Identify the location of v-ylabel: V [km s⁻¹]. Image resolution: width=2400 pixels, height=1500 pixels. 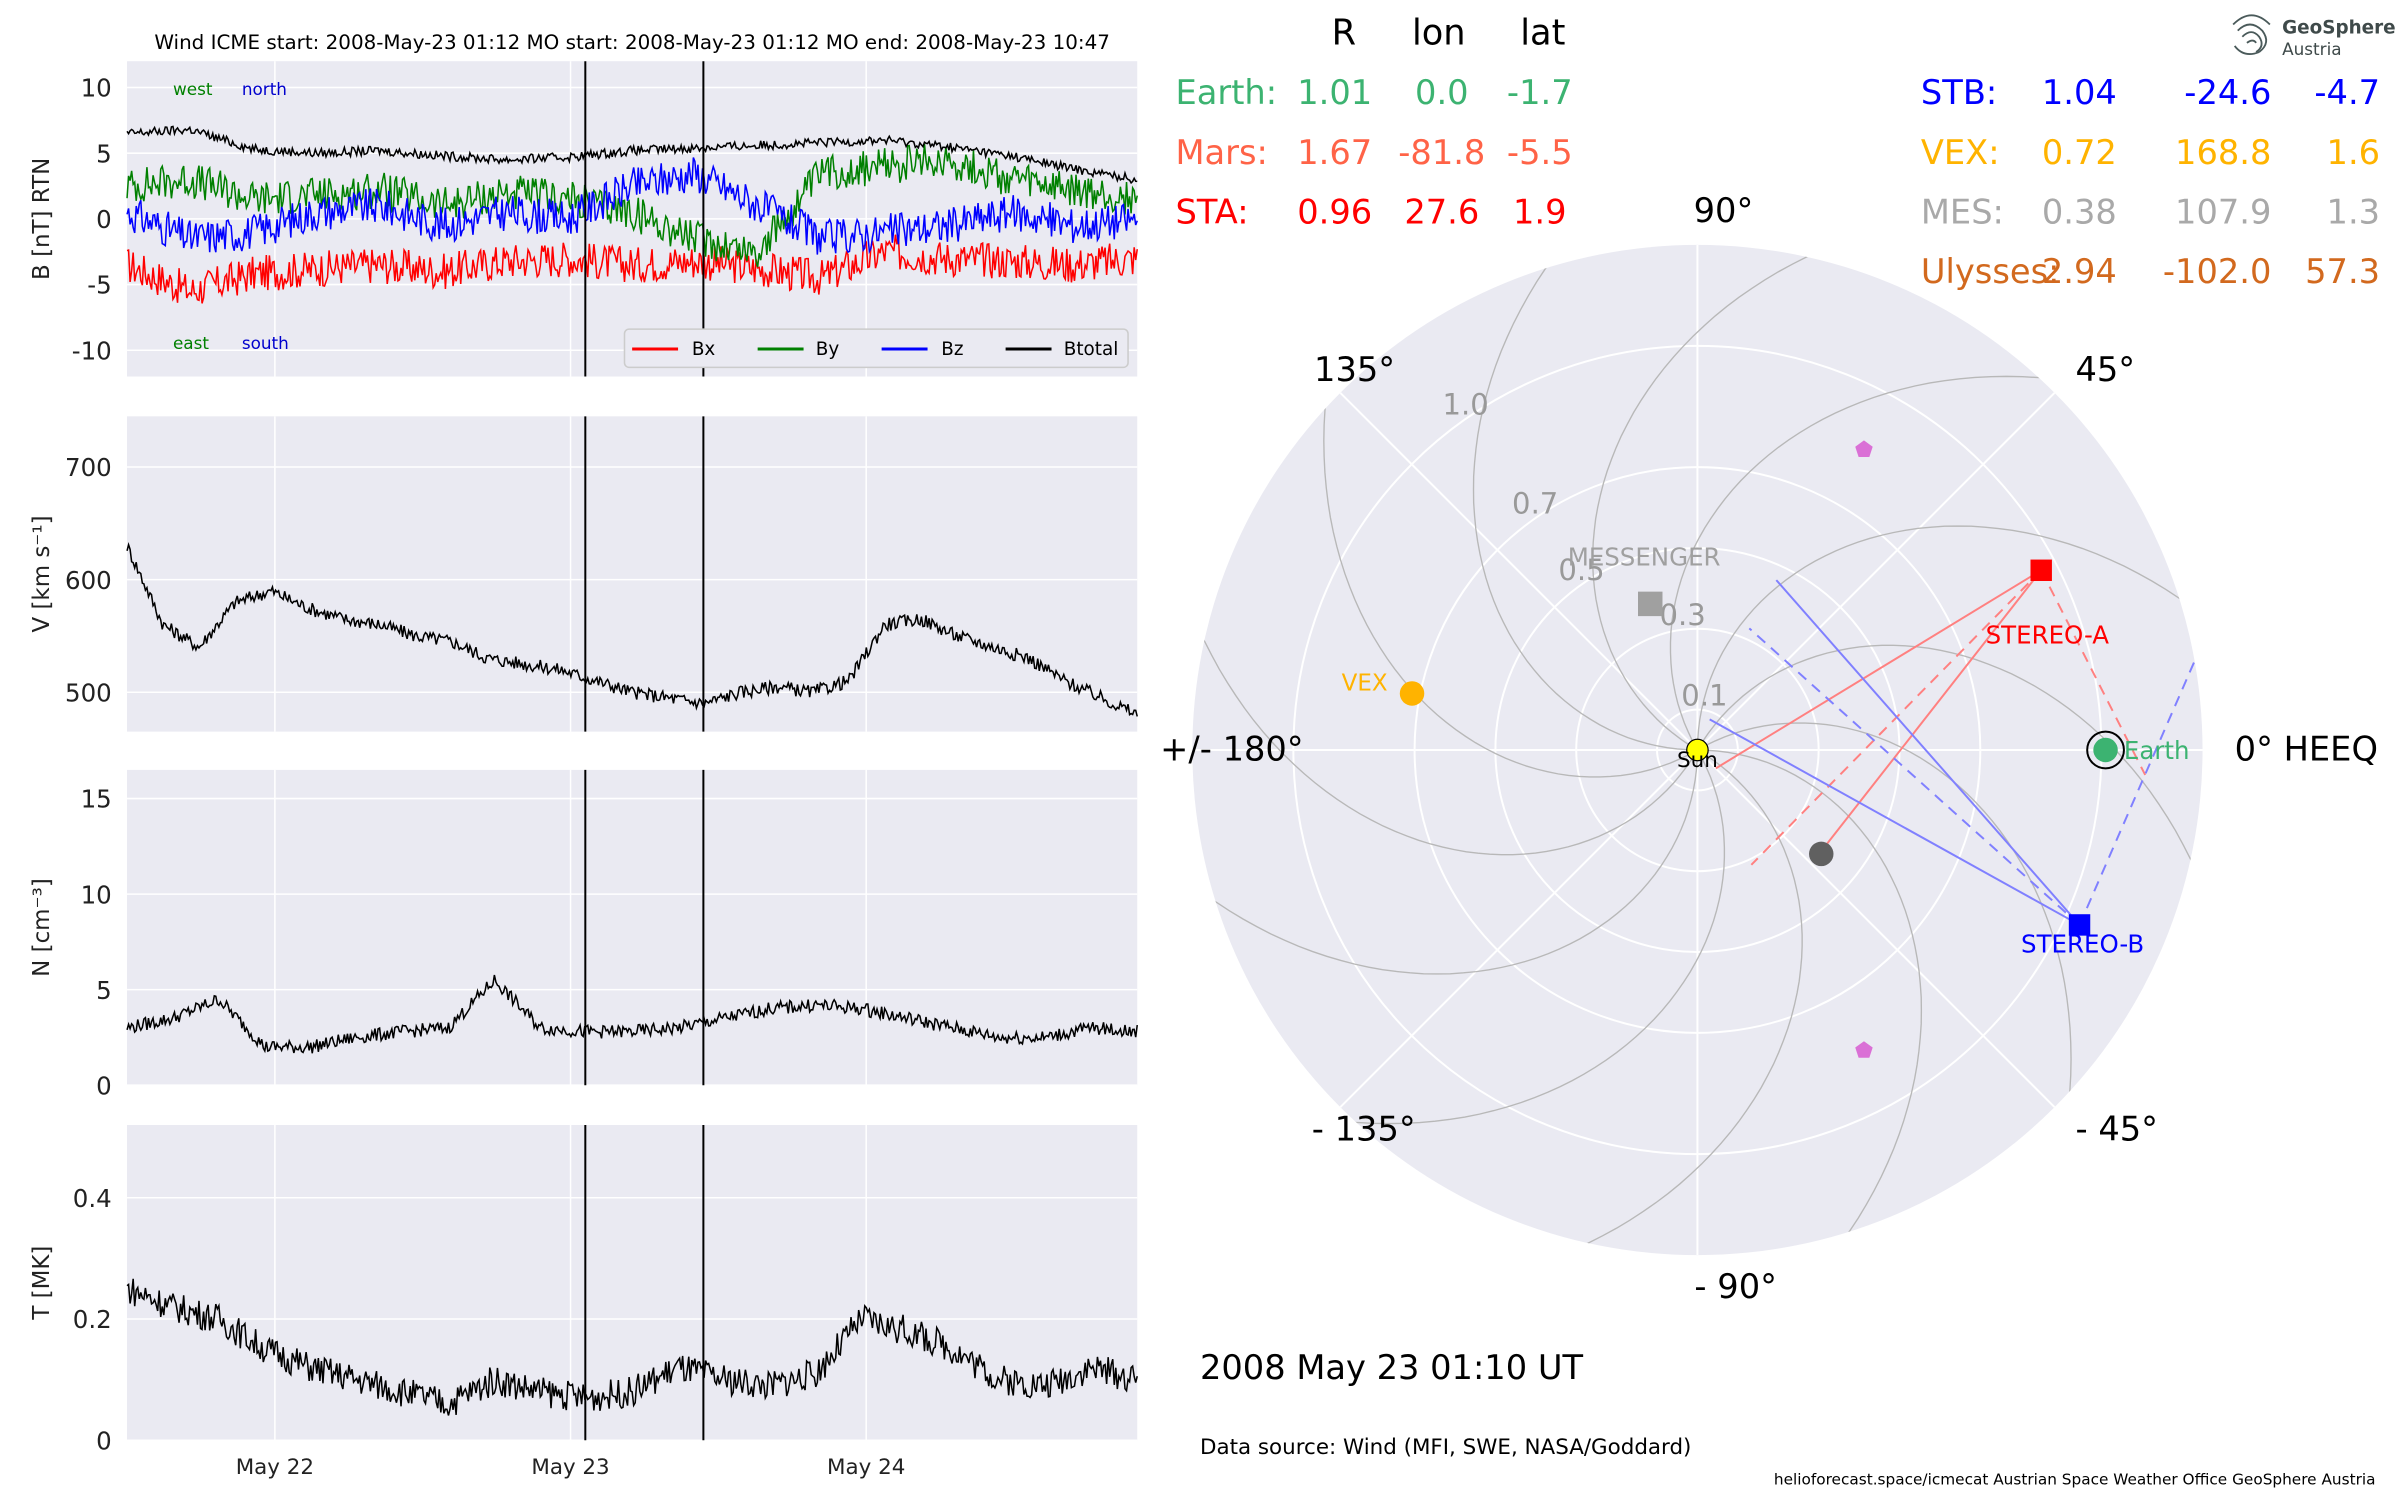
(42, 573).